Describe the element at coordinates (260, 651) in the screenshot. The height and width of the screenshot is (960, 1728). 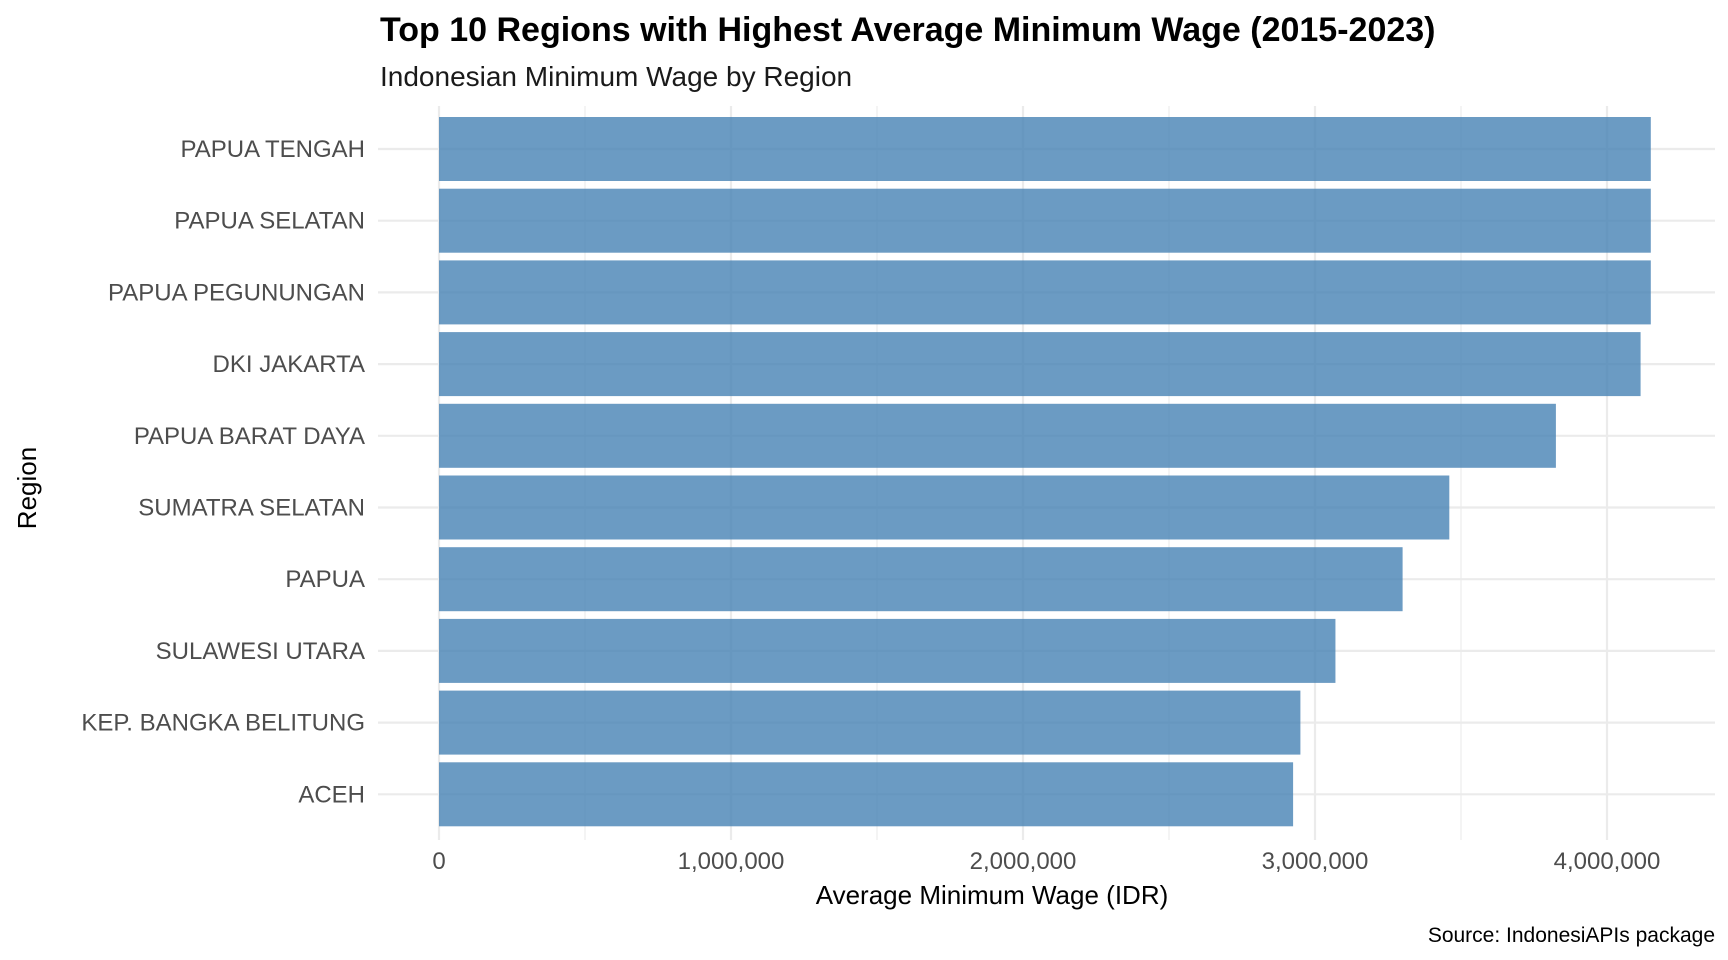
I see `y-tick-label: SULAWESI UTARA` at that location.